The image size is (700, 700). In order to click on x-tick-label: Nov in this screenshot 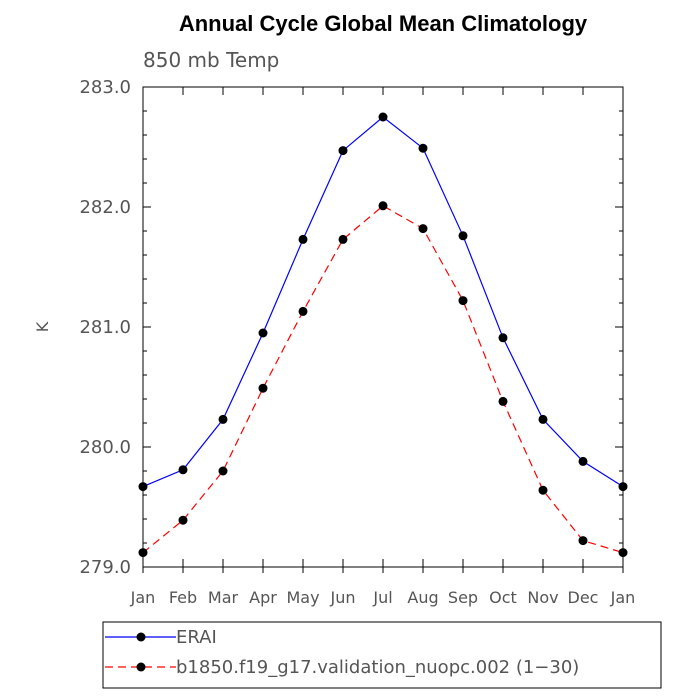, I will do `click(542, 597)`.